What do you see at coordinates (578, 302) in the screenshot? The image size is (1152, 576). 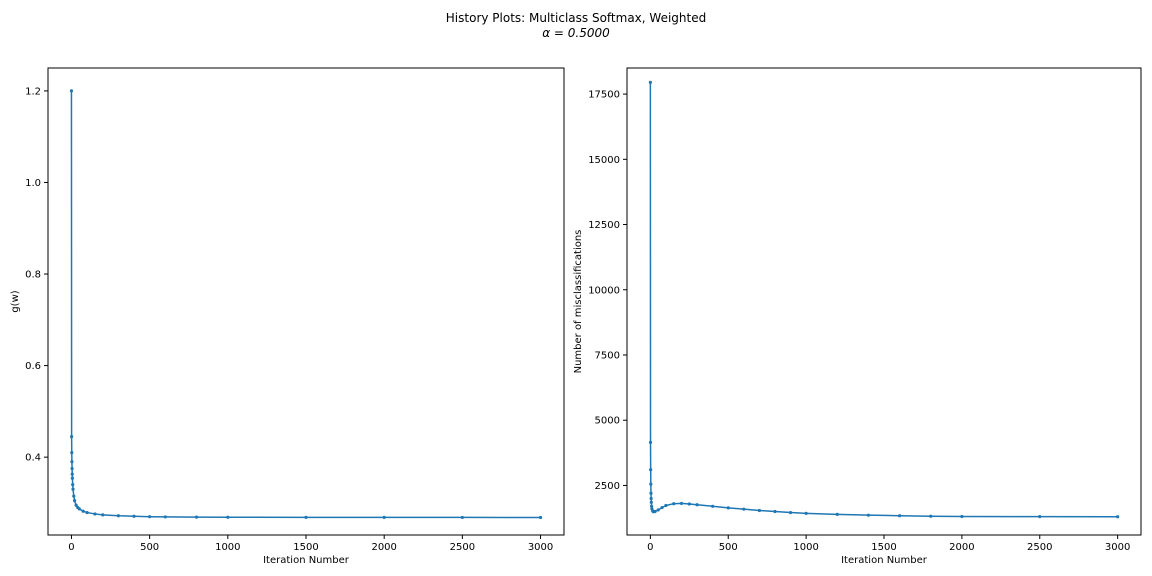 I see `y-axis-label: Number of misclassifications` at bounding box center [578, 302].